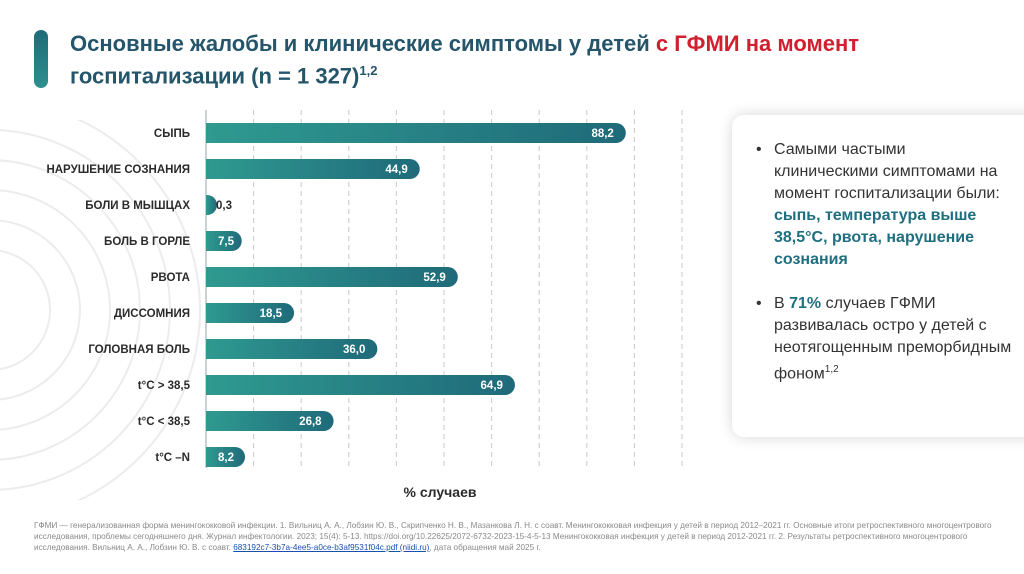 Image resolution: width=1024 pixels, height=574 pixels. What do you see at coordinates (172, 458) in the screenshot?
I see `category-label: t°C –N` at bounding box center [172, 458].